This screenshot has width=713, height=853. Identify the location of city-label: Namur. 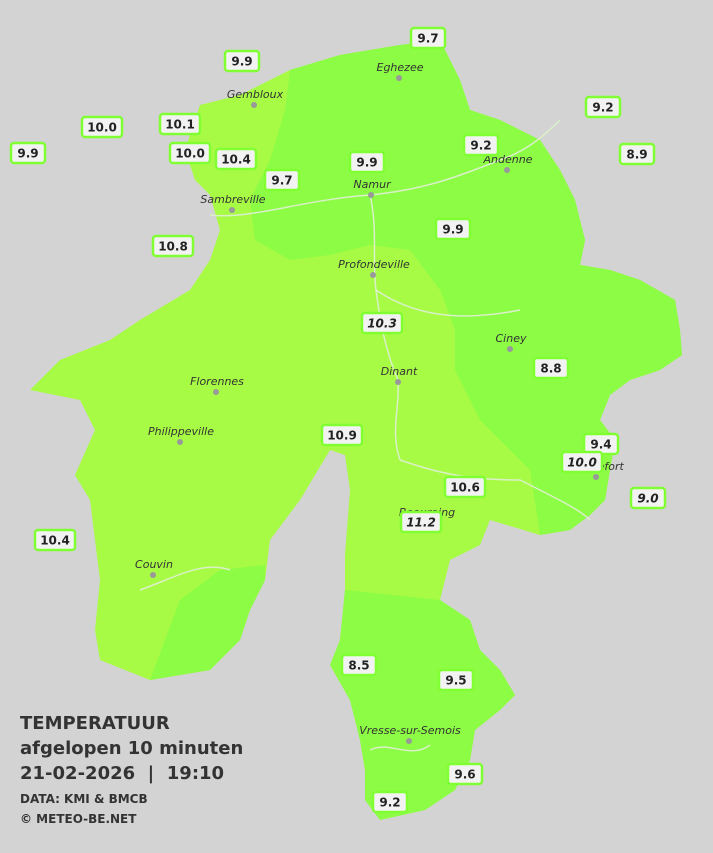
(372, 184).